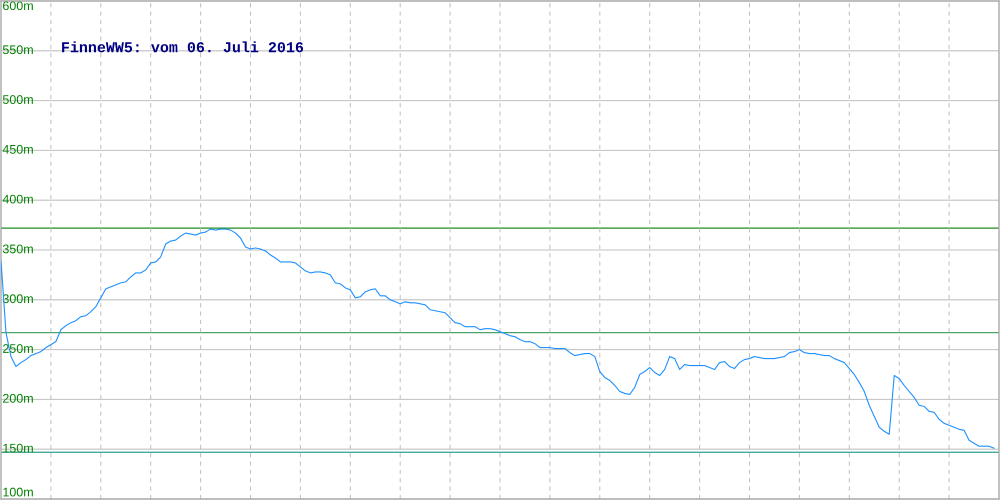 The width and height of the screenshot is (1000, 500). I want to click on y-tick-label: 550m, so click(17, 49).